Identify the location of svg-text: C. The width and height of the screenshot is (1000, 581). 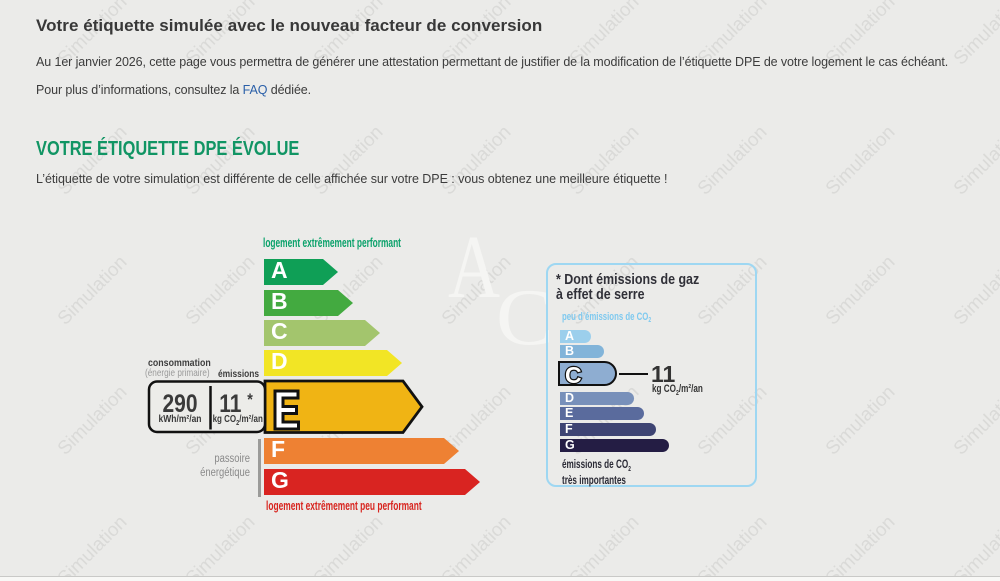
(573, 375).